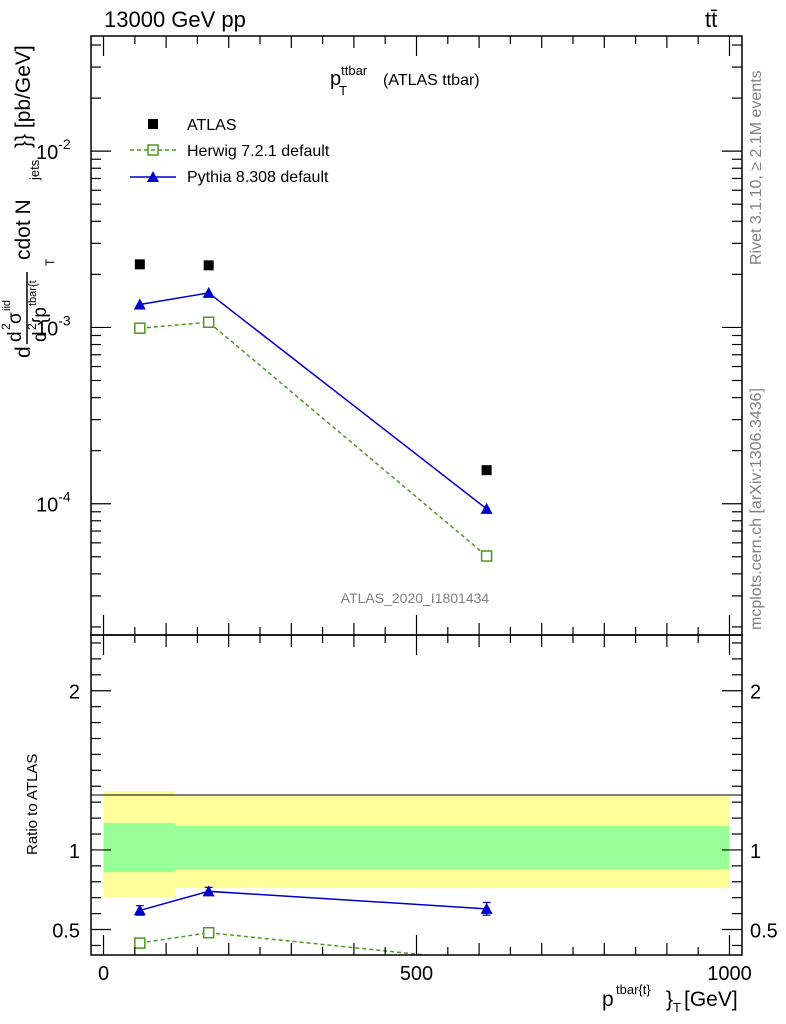 This screenshot has width=786, height=1024. I want to click on xlabel-p: p, so click(608, 999).